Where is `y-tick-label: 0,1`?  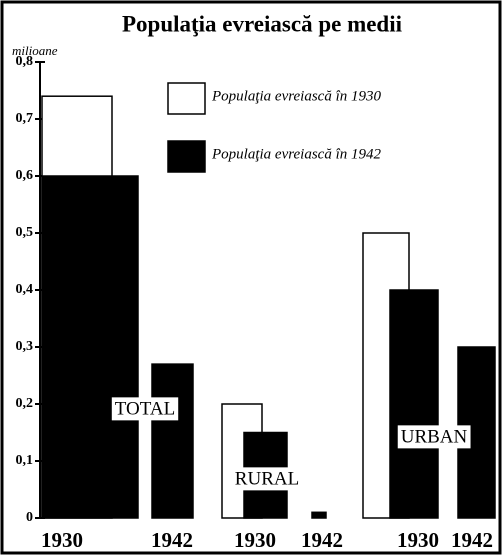 y-tick-label: 0,1 is located at coordinates (25, 460).